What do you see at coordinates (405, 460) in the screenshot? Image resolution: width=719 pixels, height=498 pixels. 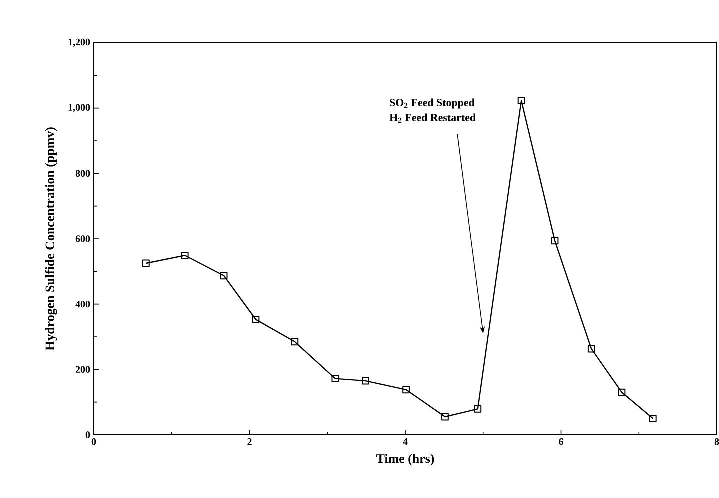 I see `x-axis-title: Time (hrs)` at bounding box center [405, 460].